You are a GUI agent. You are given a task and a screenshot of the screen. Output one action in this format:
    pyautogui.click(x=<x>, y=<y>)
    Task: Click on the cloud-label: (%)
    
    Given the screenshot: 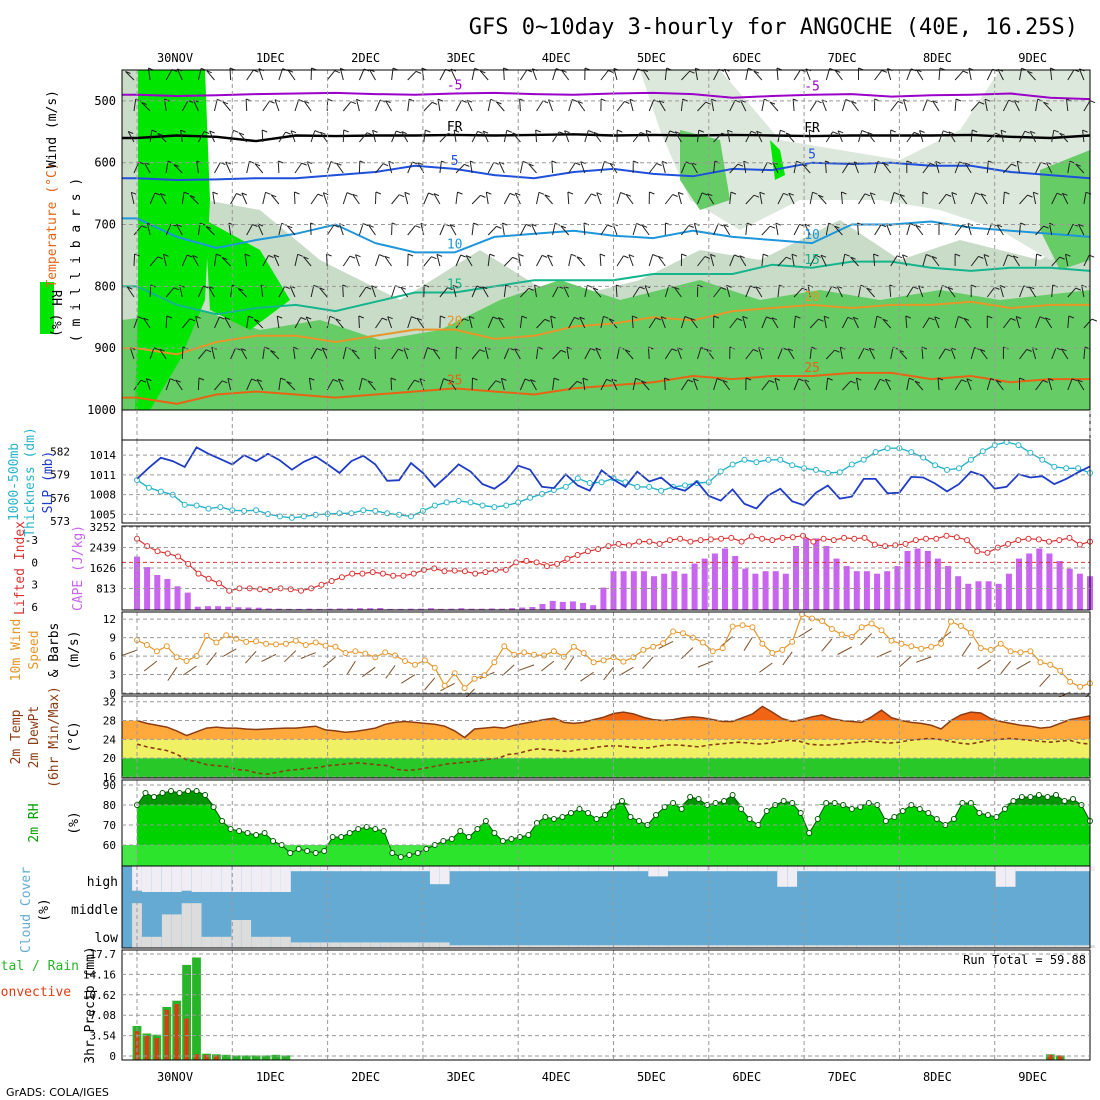 What is the action you would take?
    pyautogui.click(x=44, y=909)
    